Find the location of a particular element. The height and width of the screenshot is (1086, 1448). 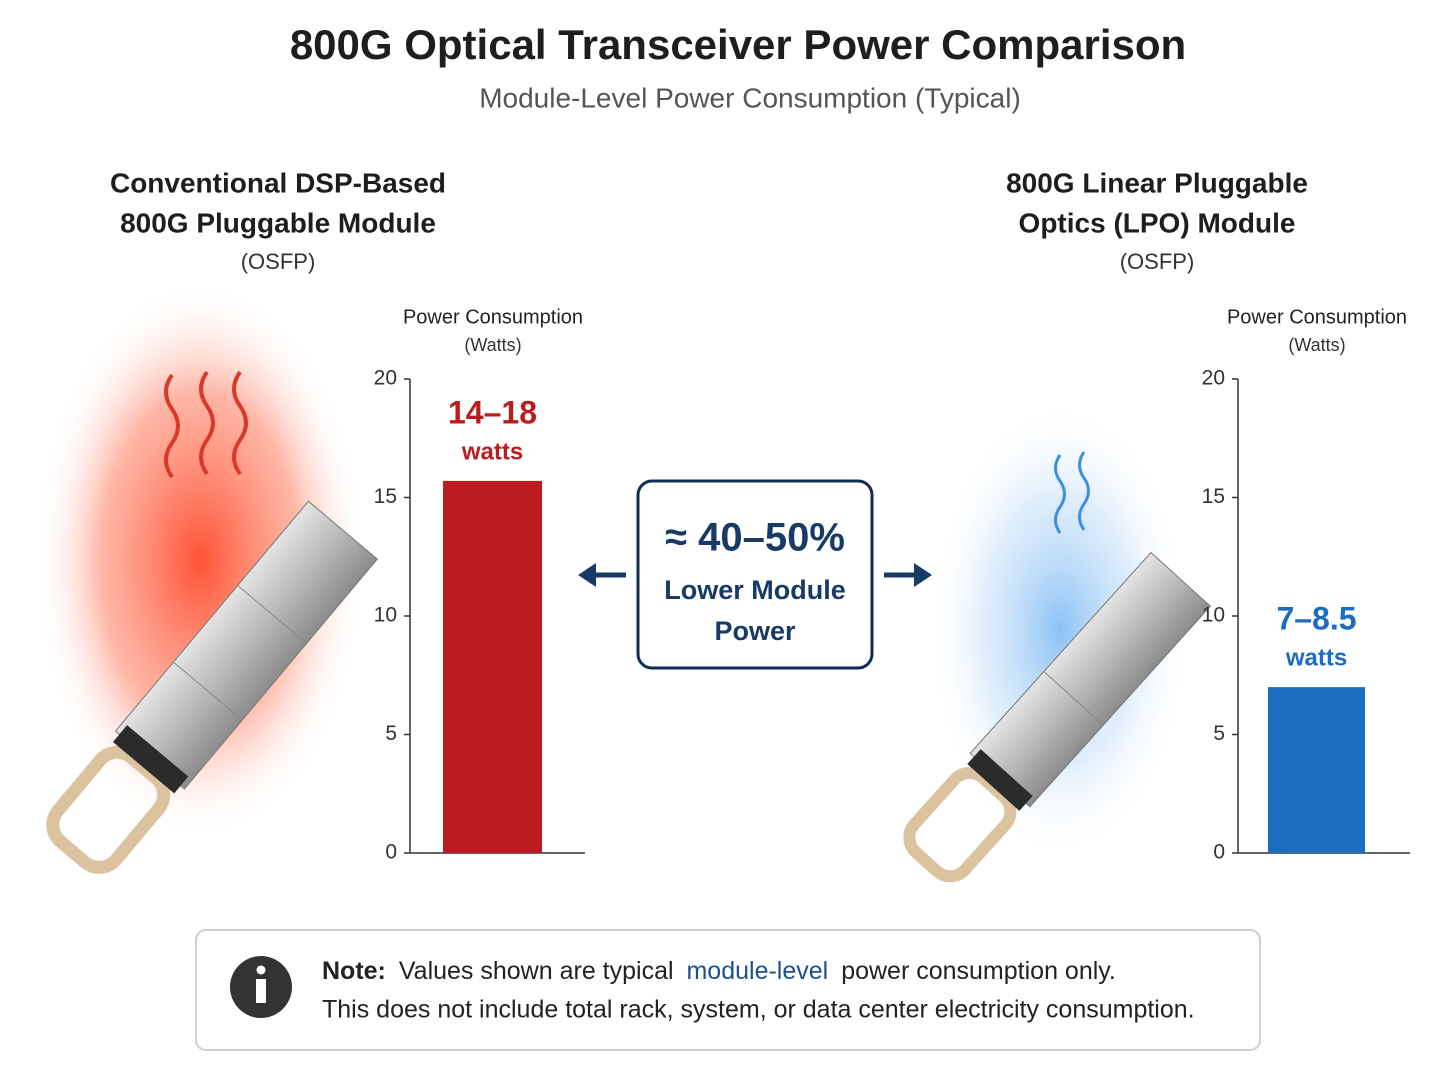

module-name: 800G Linear Pluggable is located at coordinates (1157, 182).